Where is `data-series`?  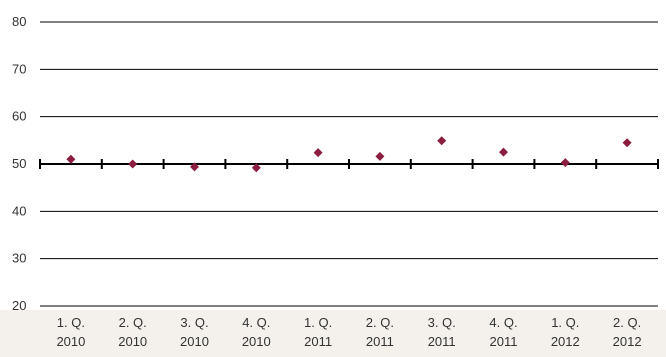
data-series is located at coordinates (349, 154).